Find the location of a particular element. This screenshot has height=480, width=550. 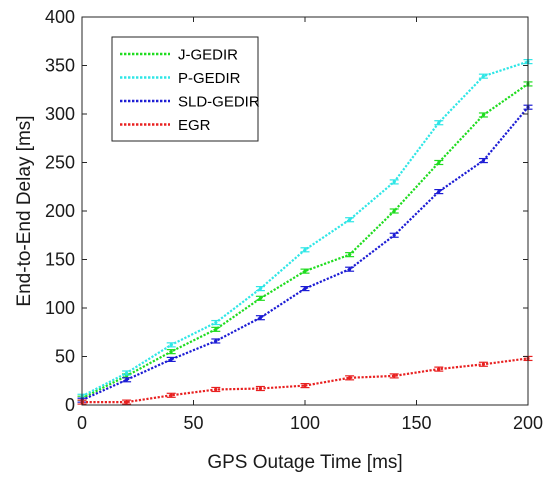

y-tick-label: 50 is located at coordinates (65, 357).